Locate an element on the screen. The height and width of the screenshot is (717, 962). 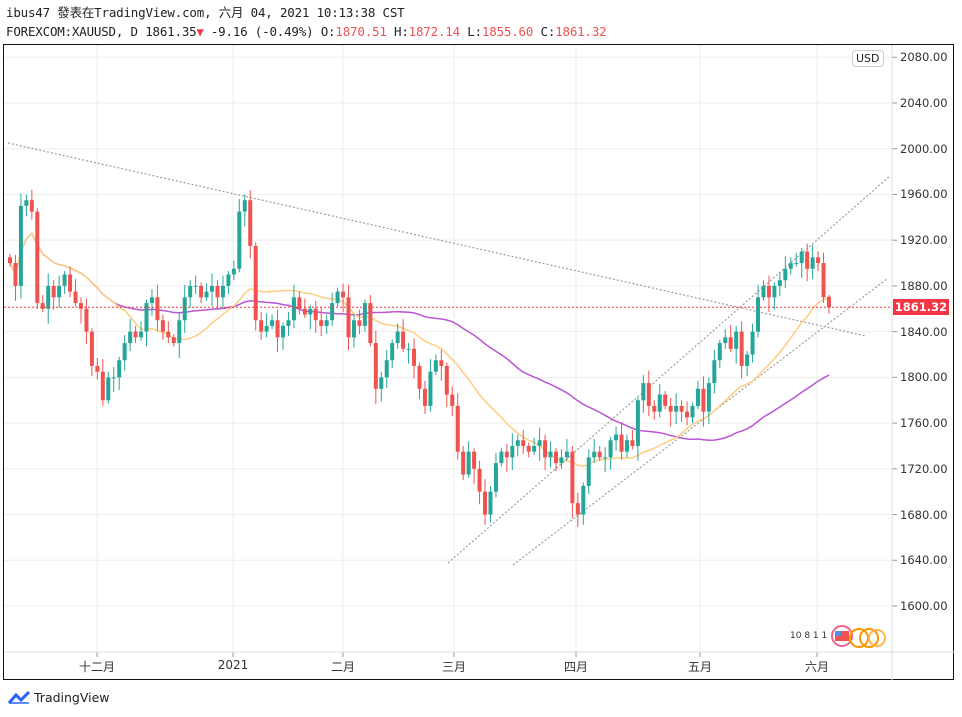
price-label: 1960.00 is located at coordinates (924, 194).